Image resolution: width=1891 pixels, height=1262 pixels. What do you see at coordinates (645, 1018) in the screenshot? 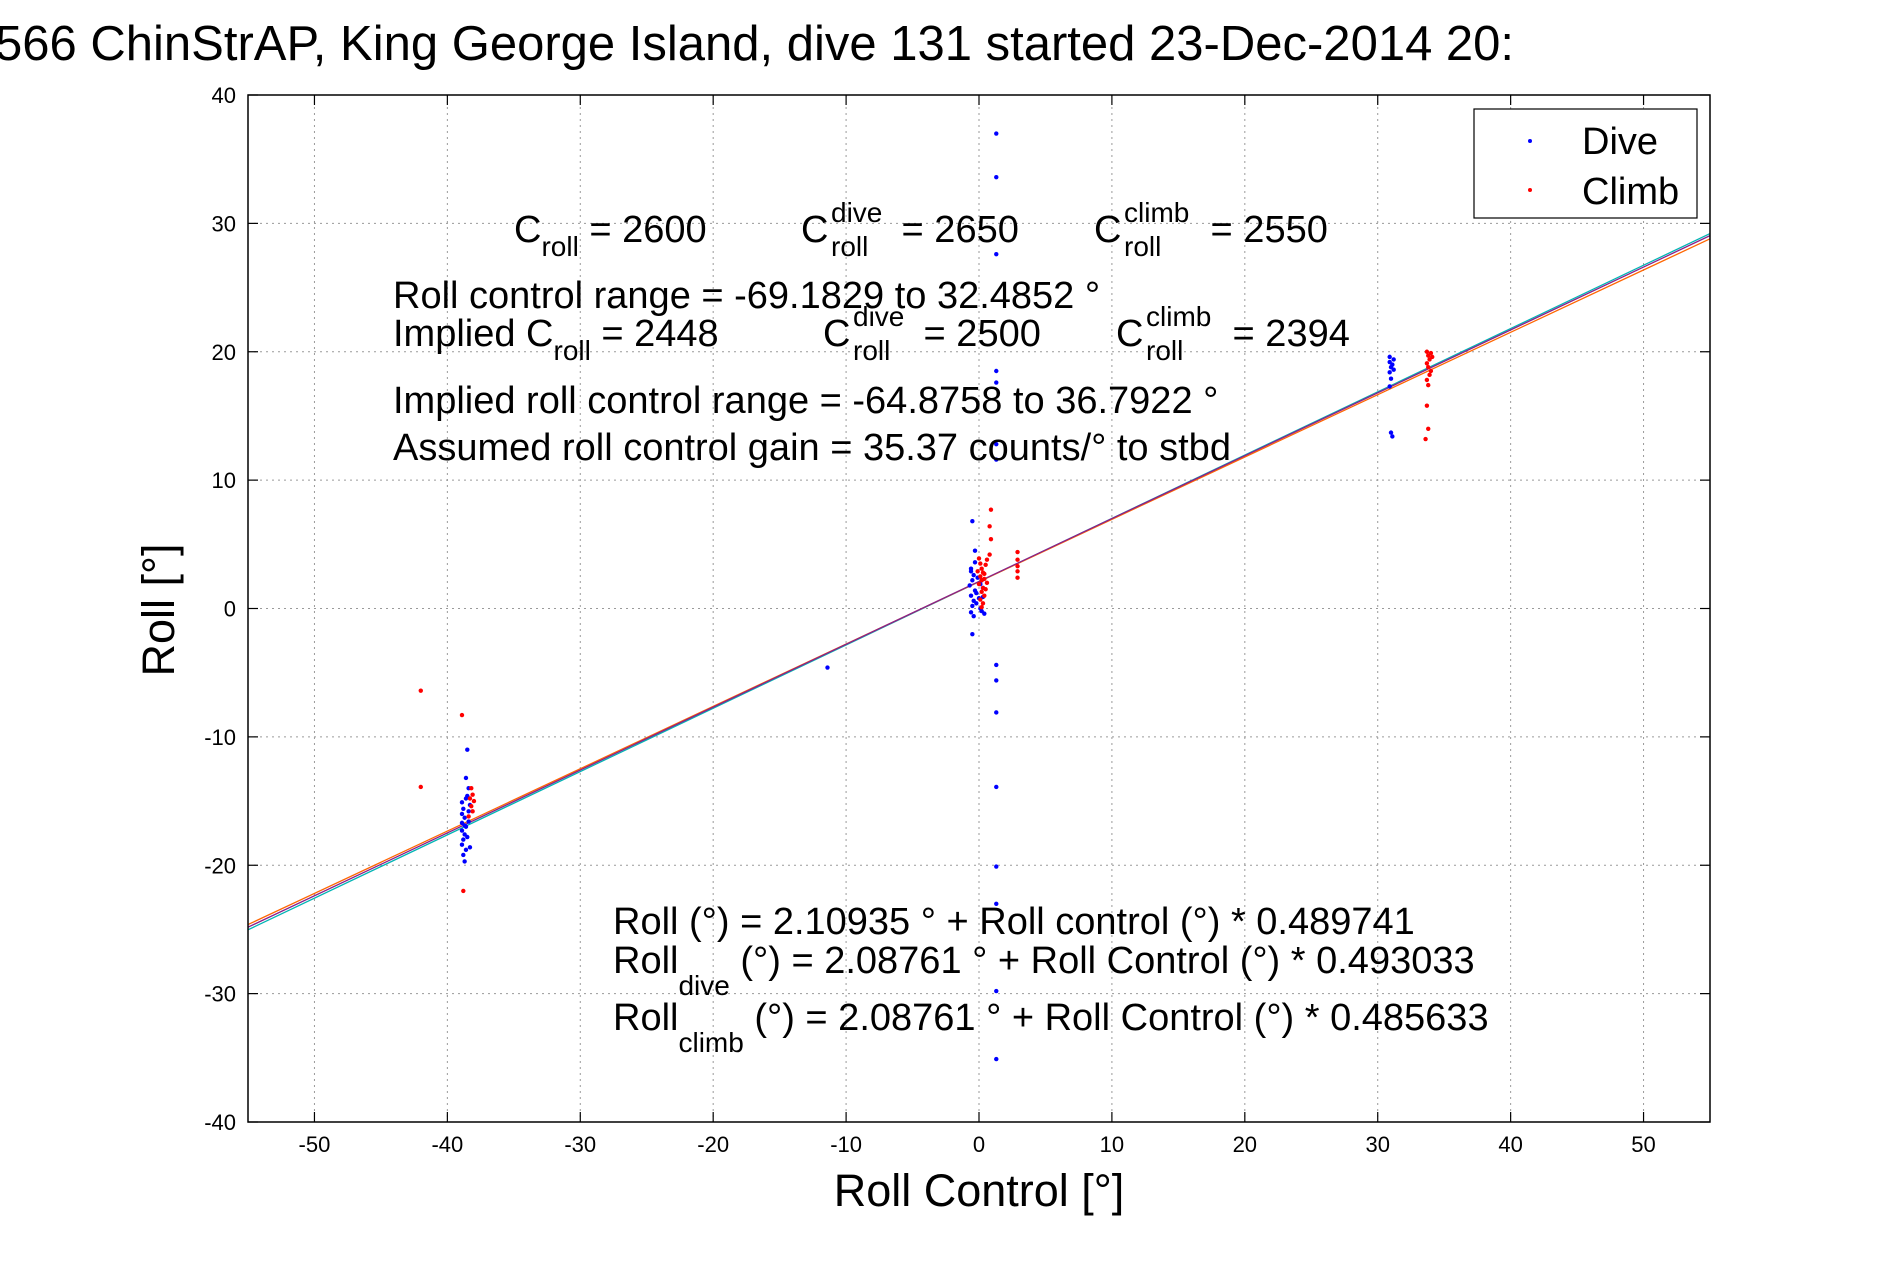
I see `annotation-fit-climb-base: Roll` at bounding box center [645, 1018].